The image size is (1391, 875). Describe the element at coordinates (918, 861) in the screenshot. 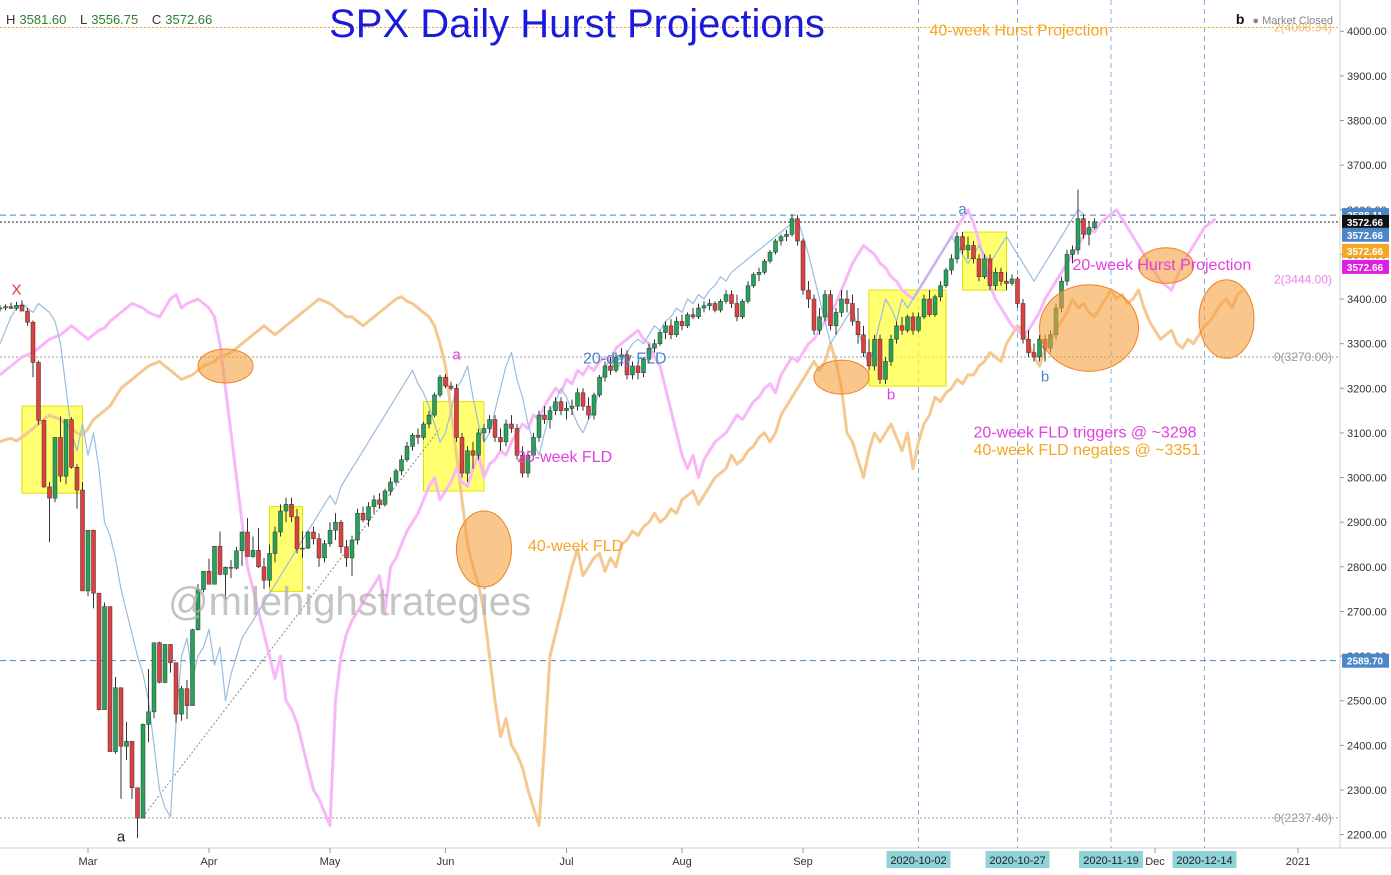

I see `date-marker-label: 2020-10-02` at that location.